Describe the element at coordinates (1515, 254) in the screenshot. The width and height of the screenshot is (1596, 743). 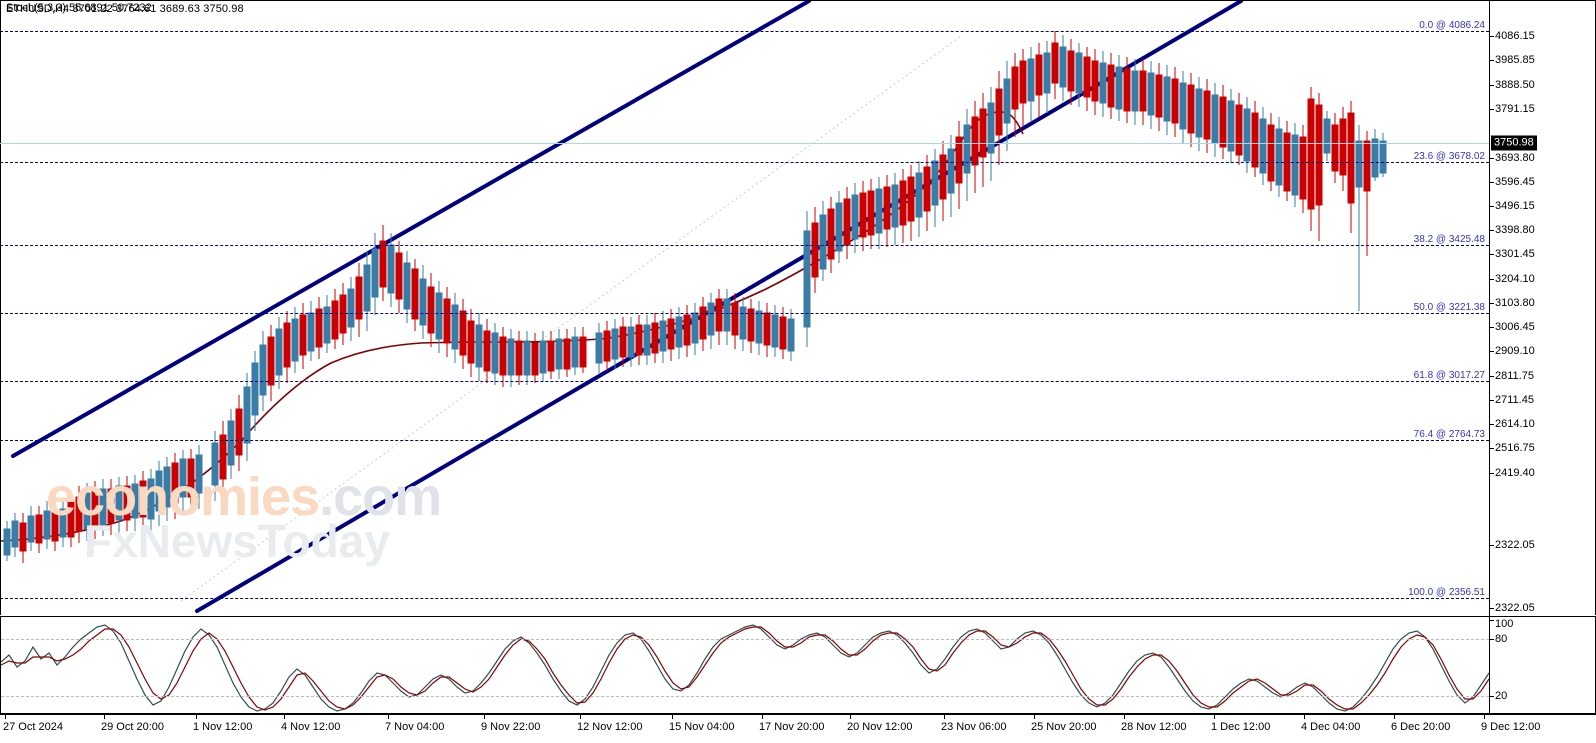
I see `price-tick-8: 3301.45` at that location.